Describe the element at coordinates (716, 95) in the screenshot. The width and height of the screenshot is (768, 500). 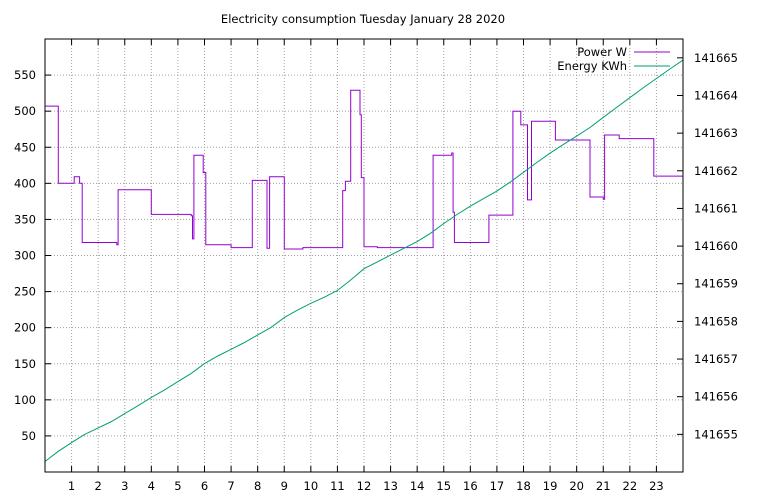
I see `y2-tick-label: 141664` at that location.